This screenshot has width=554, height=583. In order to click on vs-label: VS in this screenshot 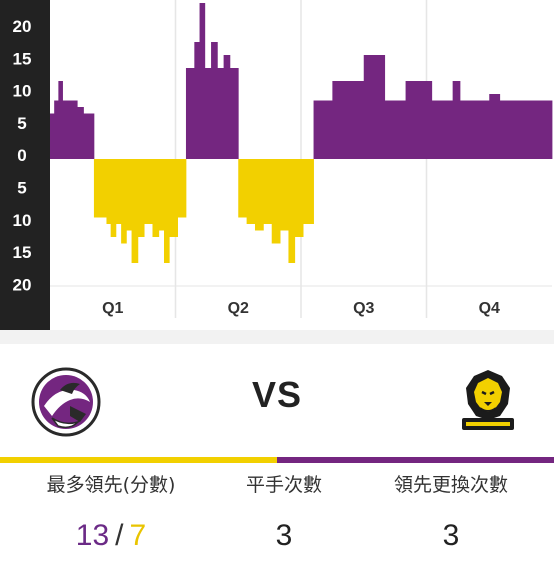, I will do `click(277, 394)`.